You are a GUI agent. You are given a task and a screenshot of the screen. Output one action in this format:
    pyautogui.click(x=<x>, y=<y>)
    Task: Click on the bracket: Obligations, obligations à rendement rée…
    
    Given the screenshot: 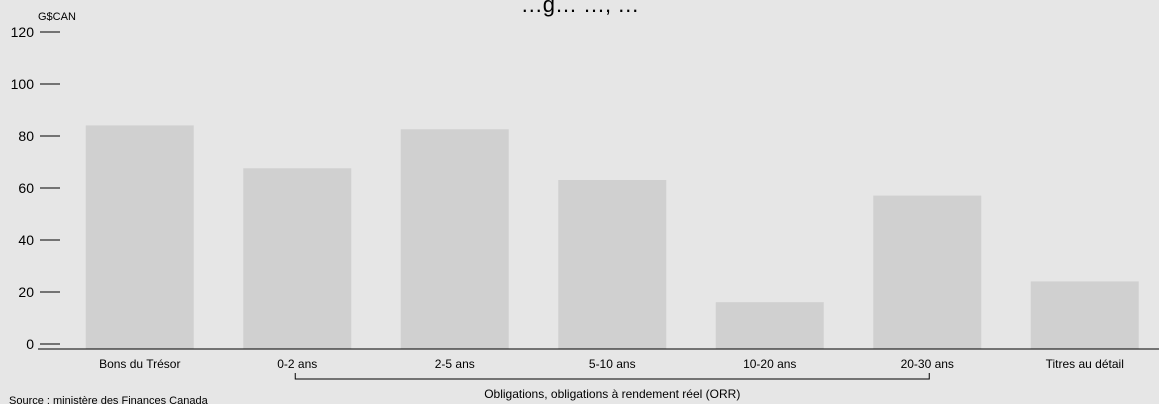 What is the action you would take?
    pyautogui.click(x=612, y=387)
    